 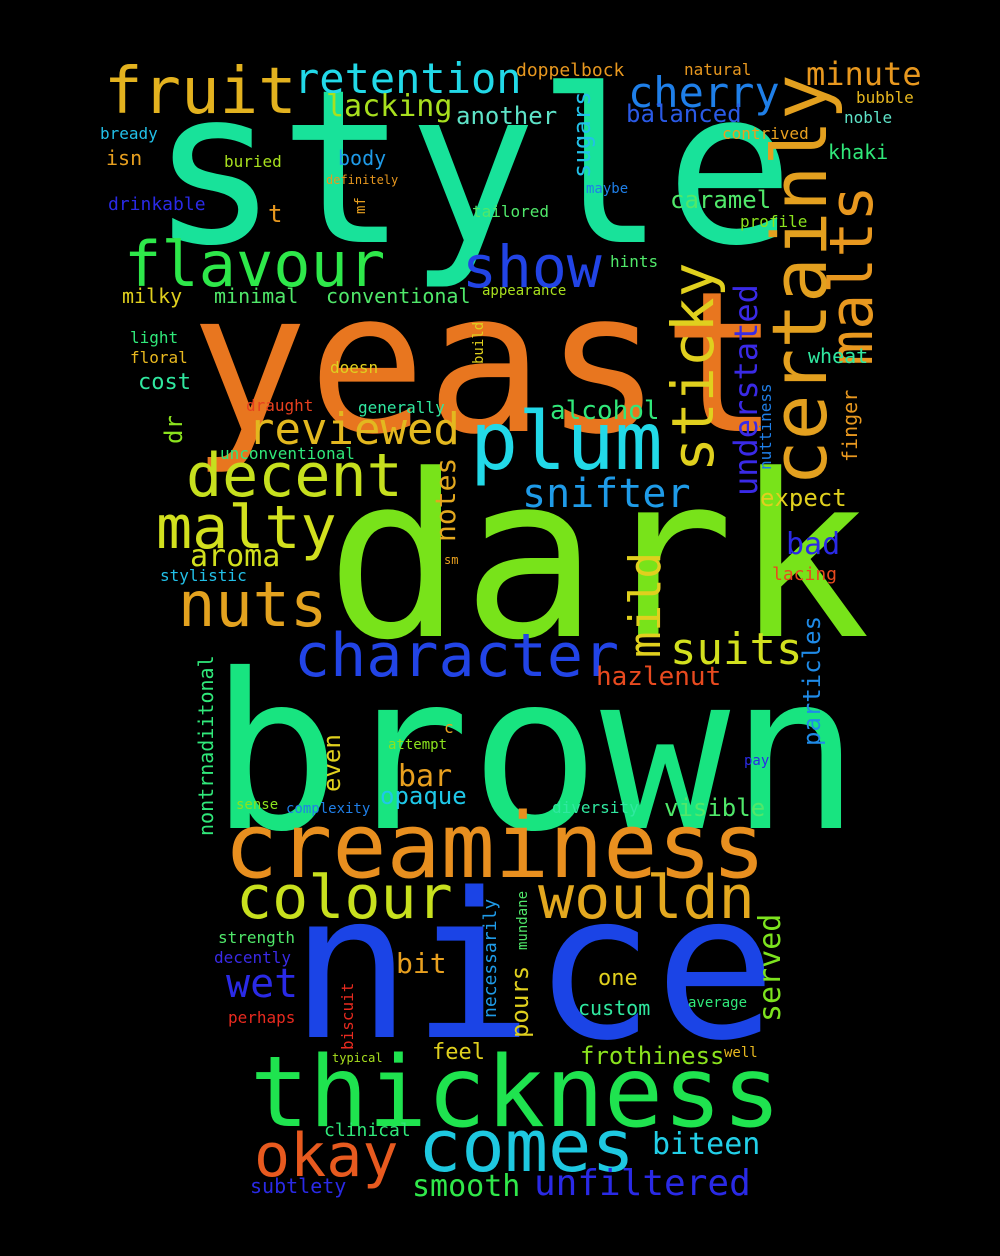 I want to click on word: mf, so click(x=361, y=205).